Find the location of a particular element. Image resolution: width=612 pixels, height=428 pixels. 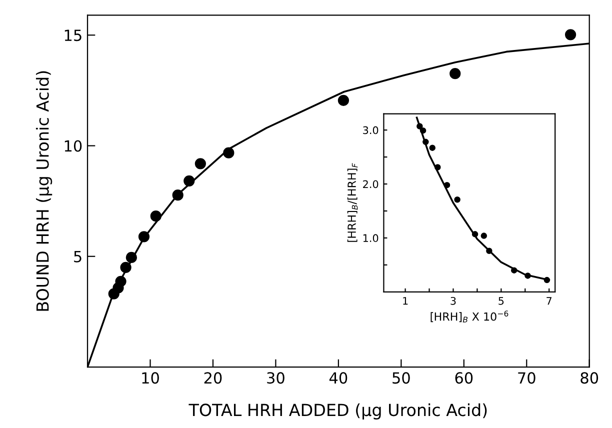

y-tick-label: 15 is located at coordinates (73, 36).